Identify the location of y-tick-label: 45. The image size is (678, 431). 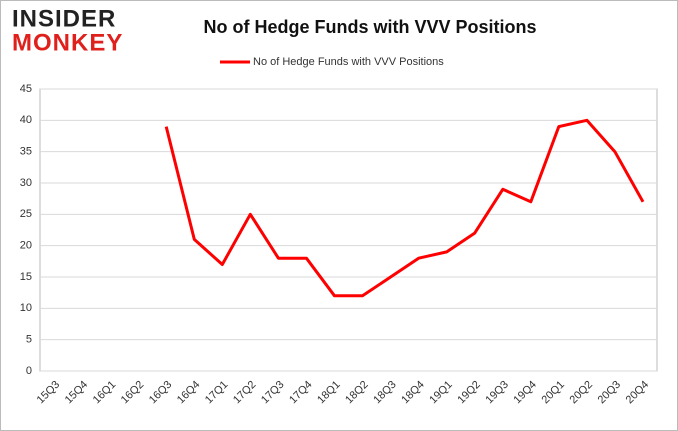
(26, 89).